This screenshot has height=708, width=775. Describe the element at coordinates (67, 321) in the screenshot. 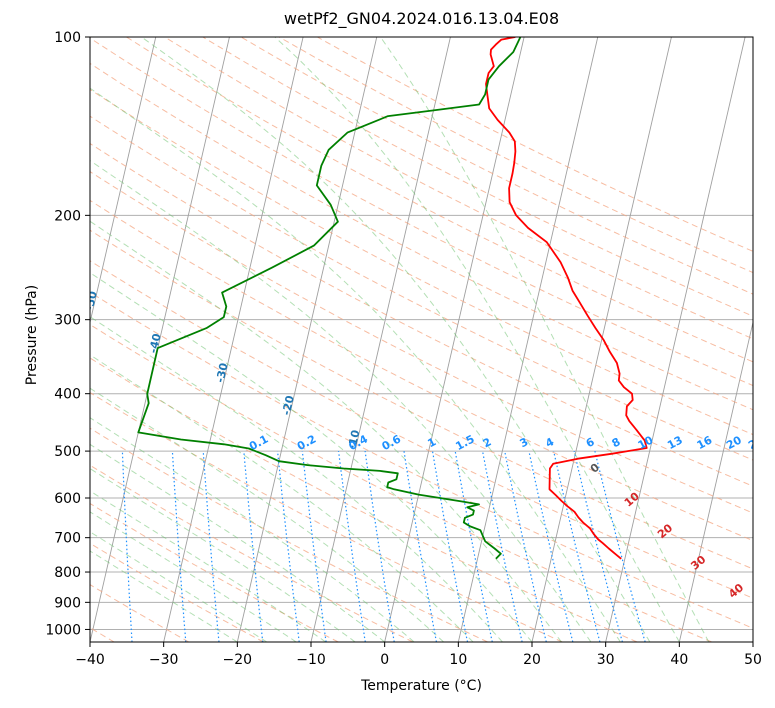

I see `y-tick-label: 300` at that location.